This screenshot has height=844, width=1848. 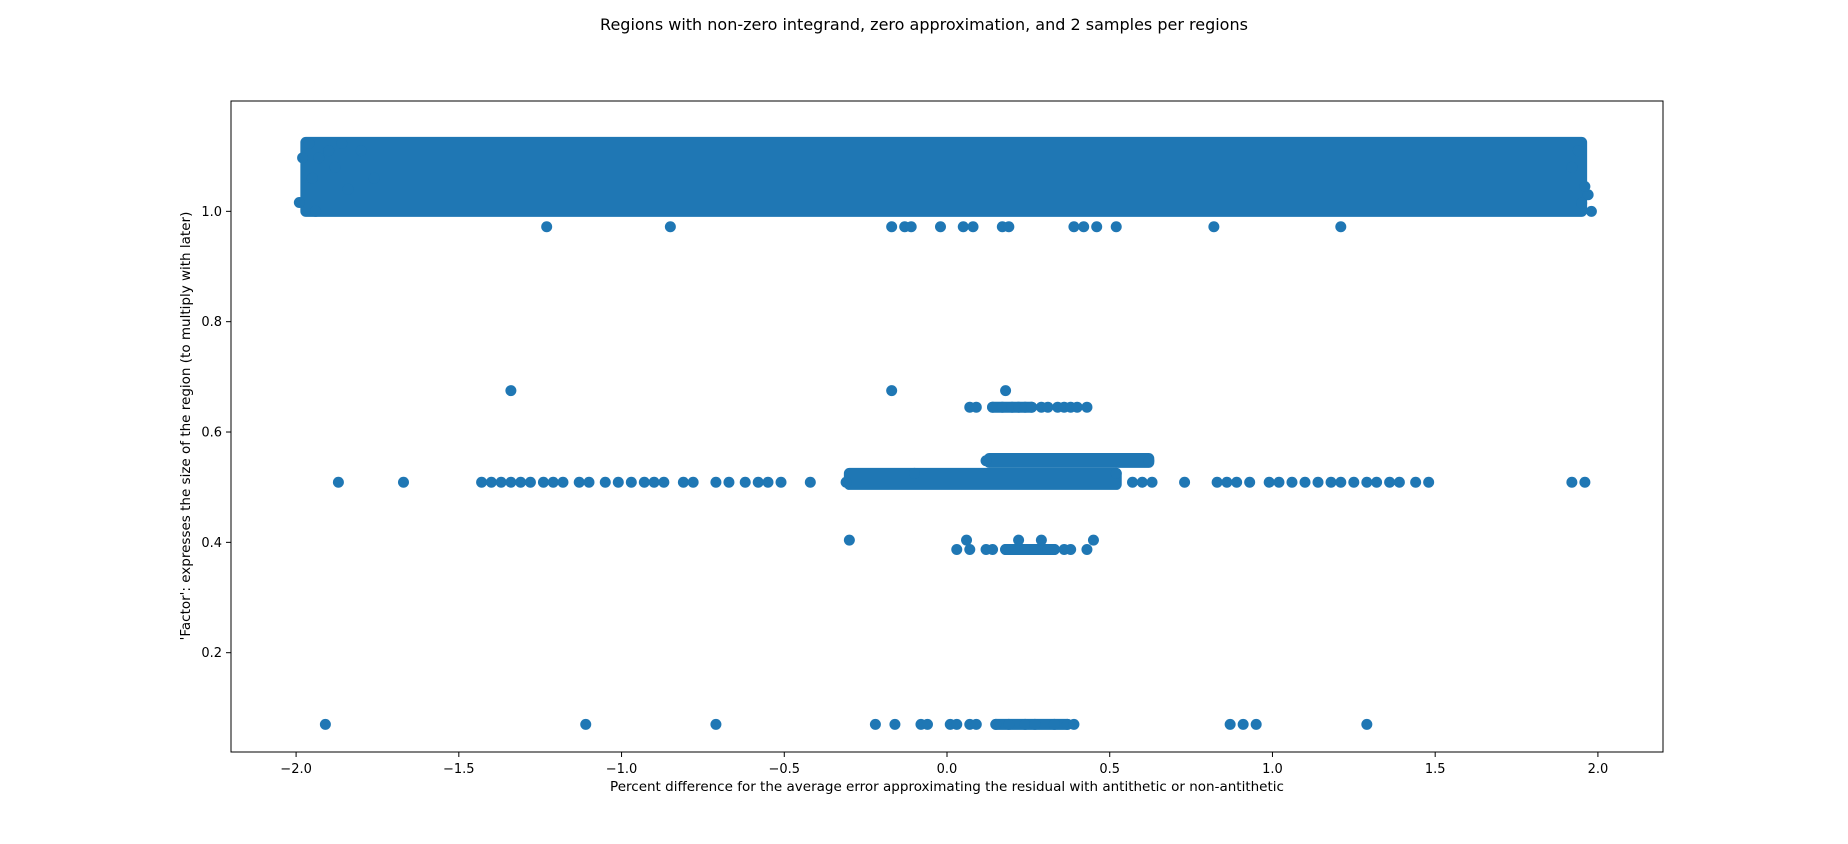 I want to click on y-tick-label: 0.6, so click(x=211, y=433).